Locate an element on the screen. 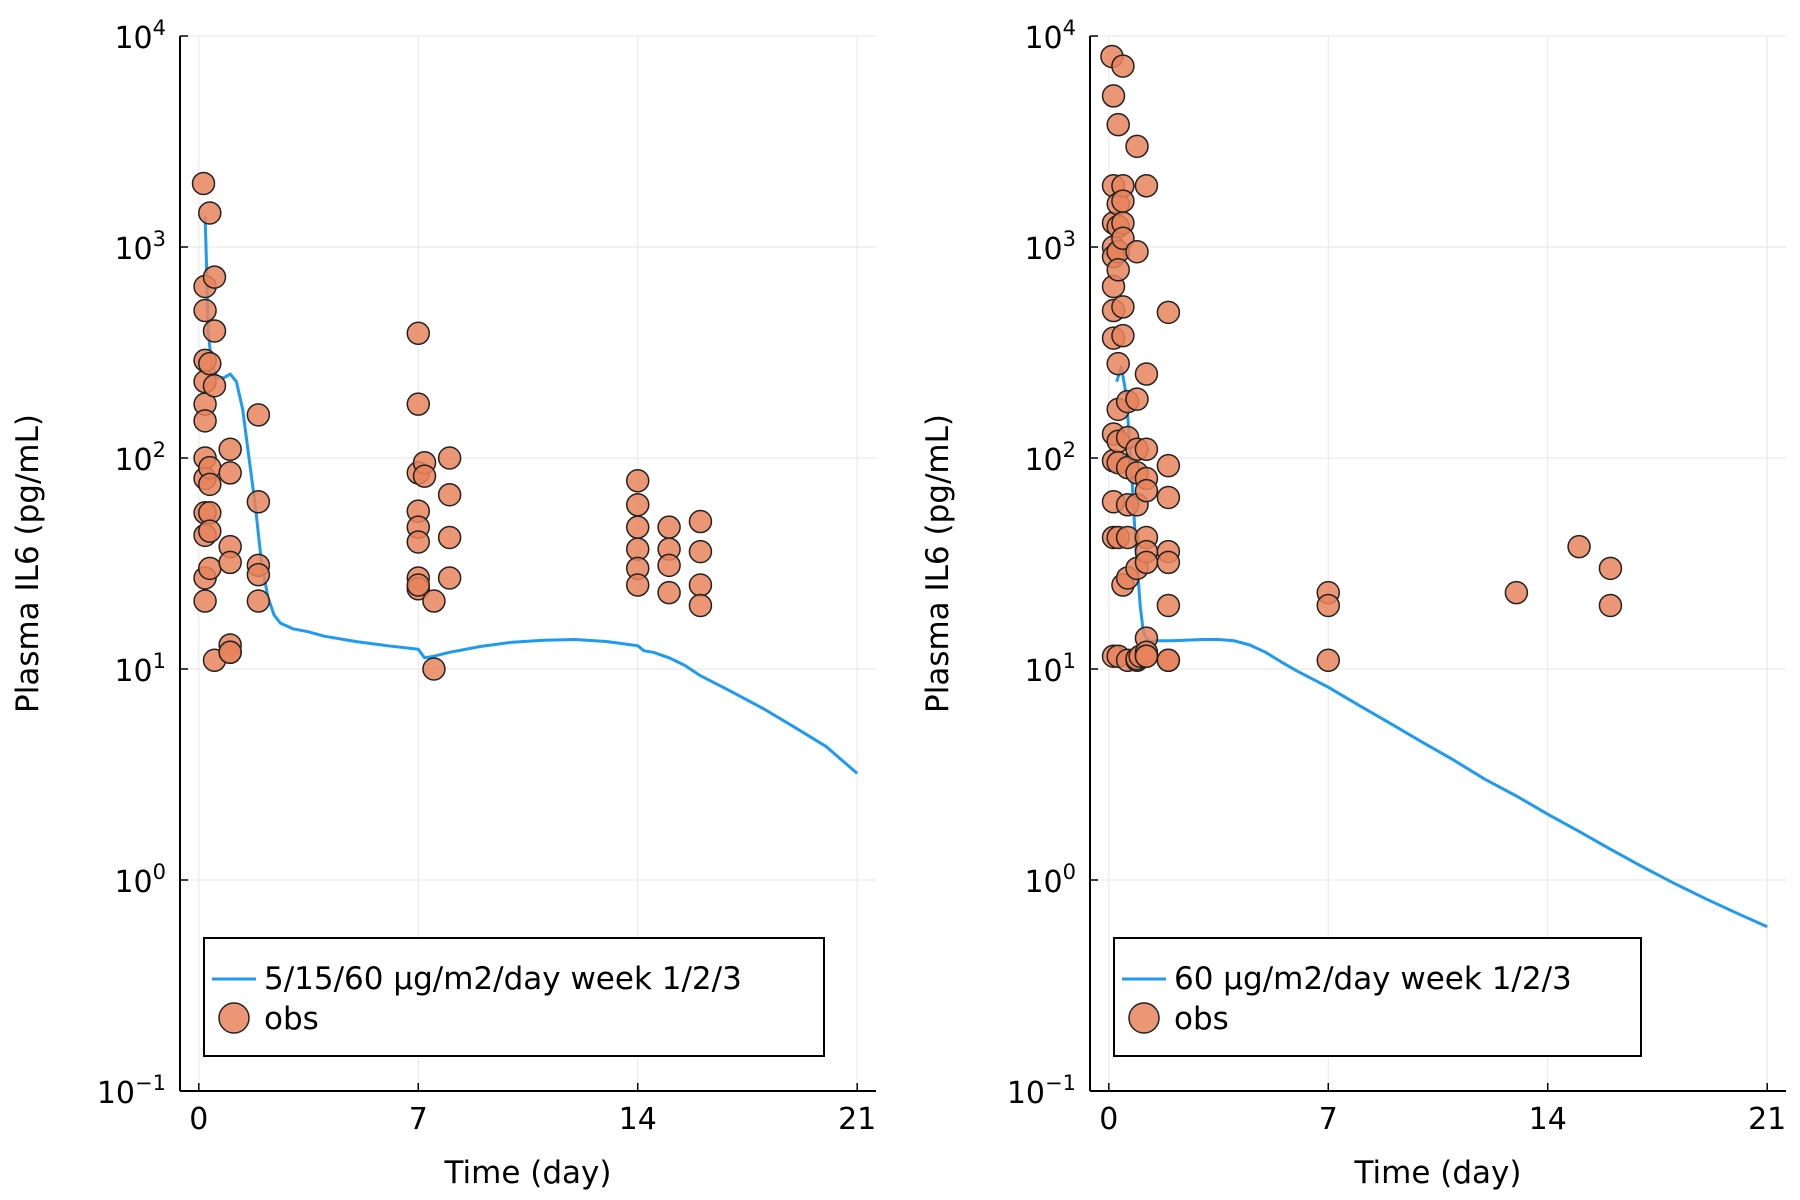 This screenshot has width=1800, height=1200. legend-label-model: 60 μg/m2/day week 1/2/3 is located at coordinates (1373, 979).